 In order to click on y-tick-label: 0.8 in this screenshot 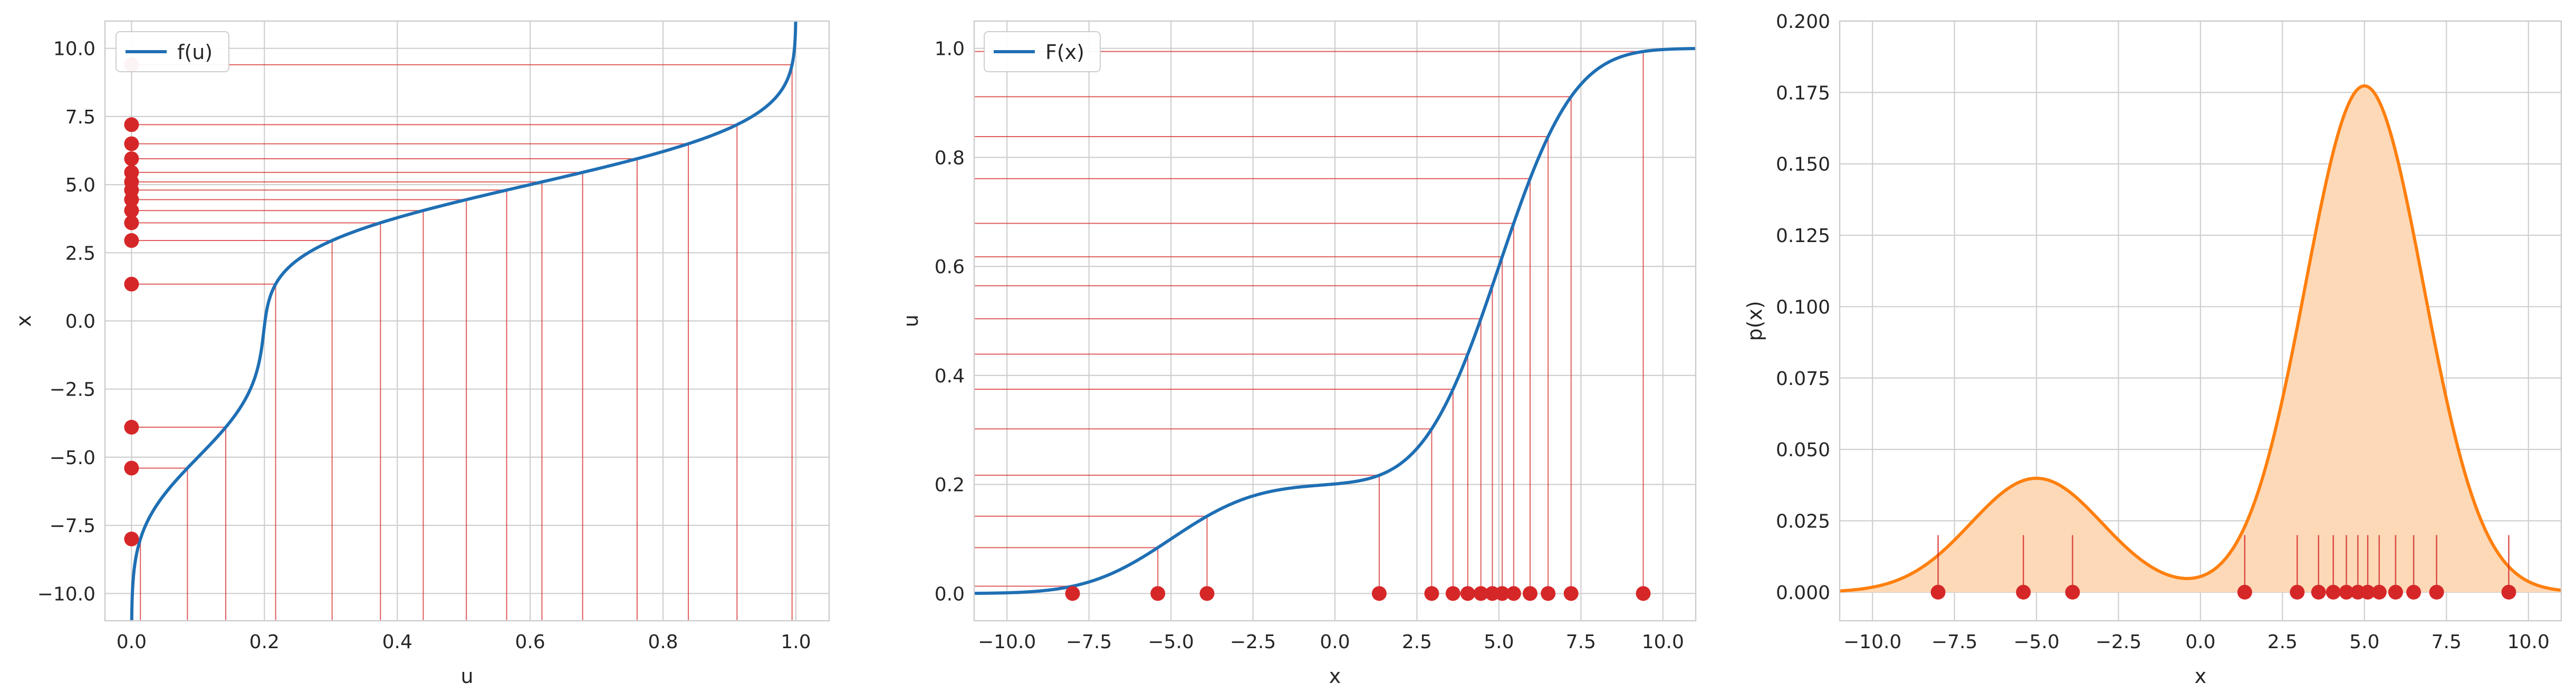, I will do `click(950, 158)`.